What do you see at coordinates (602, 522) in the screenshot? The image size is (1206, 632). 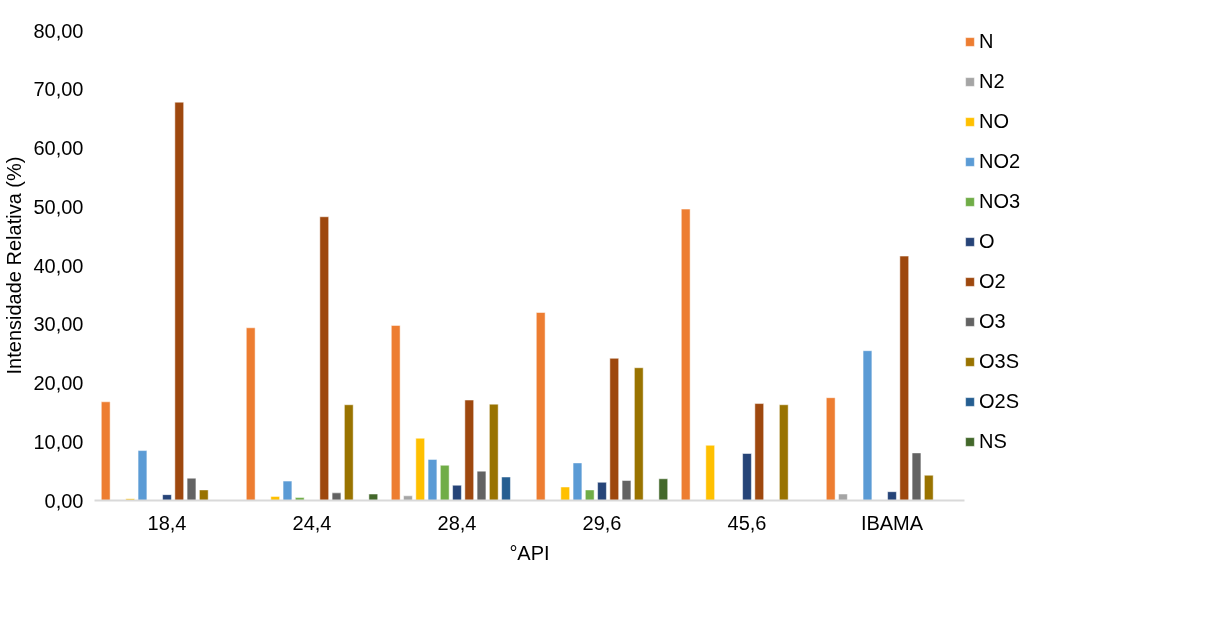 I see `x-tick-label: 29,6` at bounding box center [602, 522].